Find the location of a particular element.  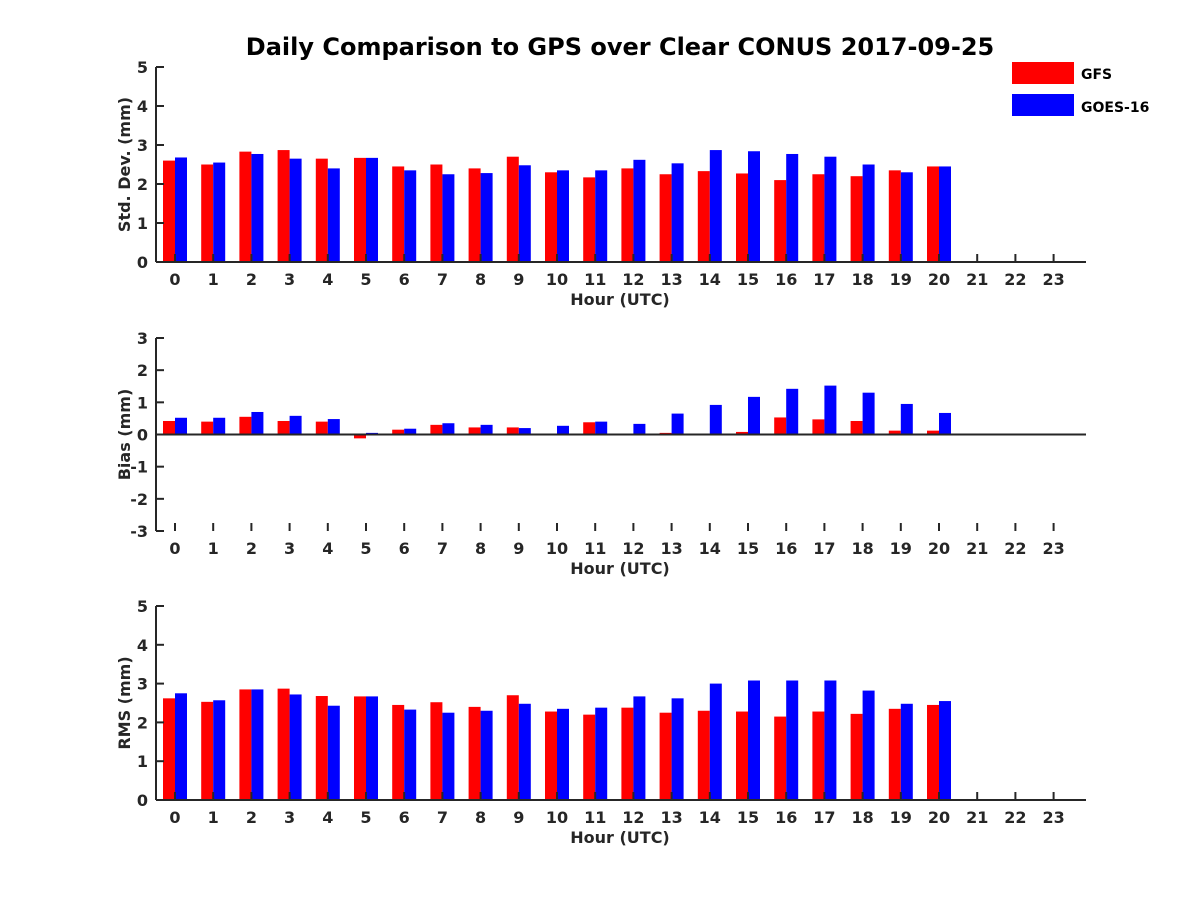

x-axis-label: Hour (UTC) is located at coordinates (620, 568).